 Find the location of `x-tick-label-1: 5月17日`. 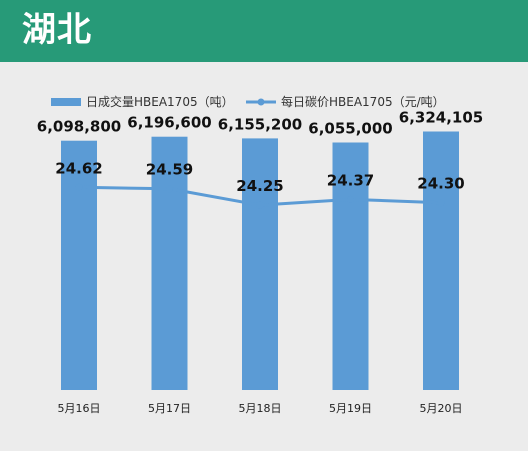

x-tick-label-1: 5月17日 is located at coordinates (169, 408).